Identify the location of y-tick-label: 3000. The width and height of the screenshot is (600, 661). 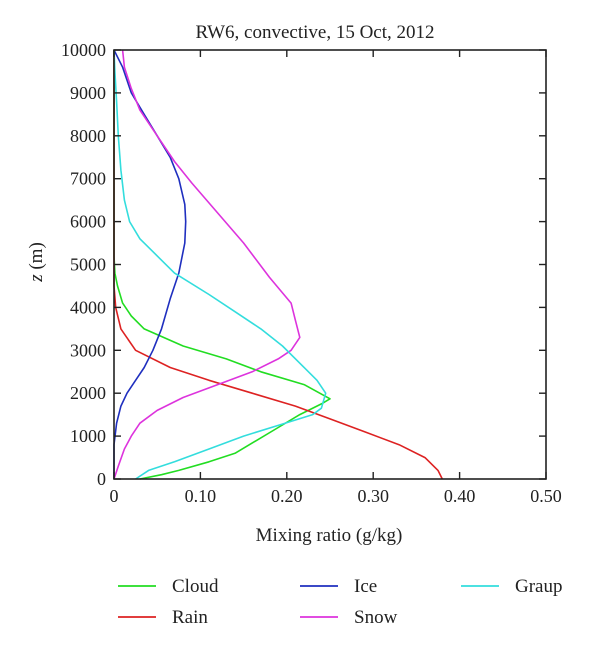
(88, 350).